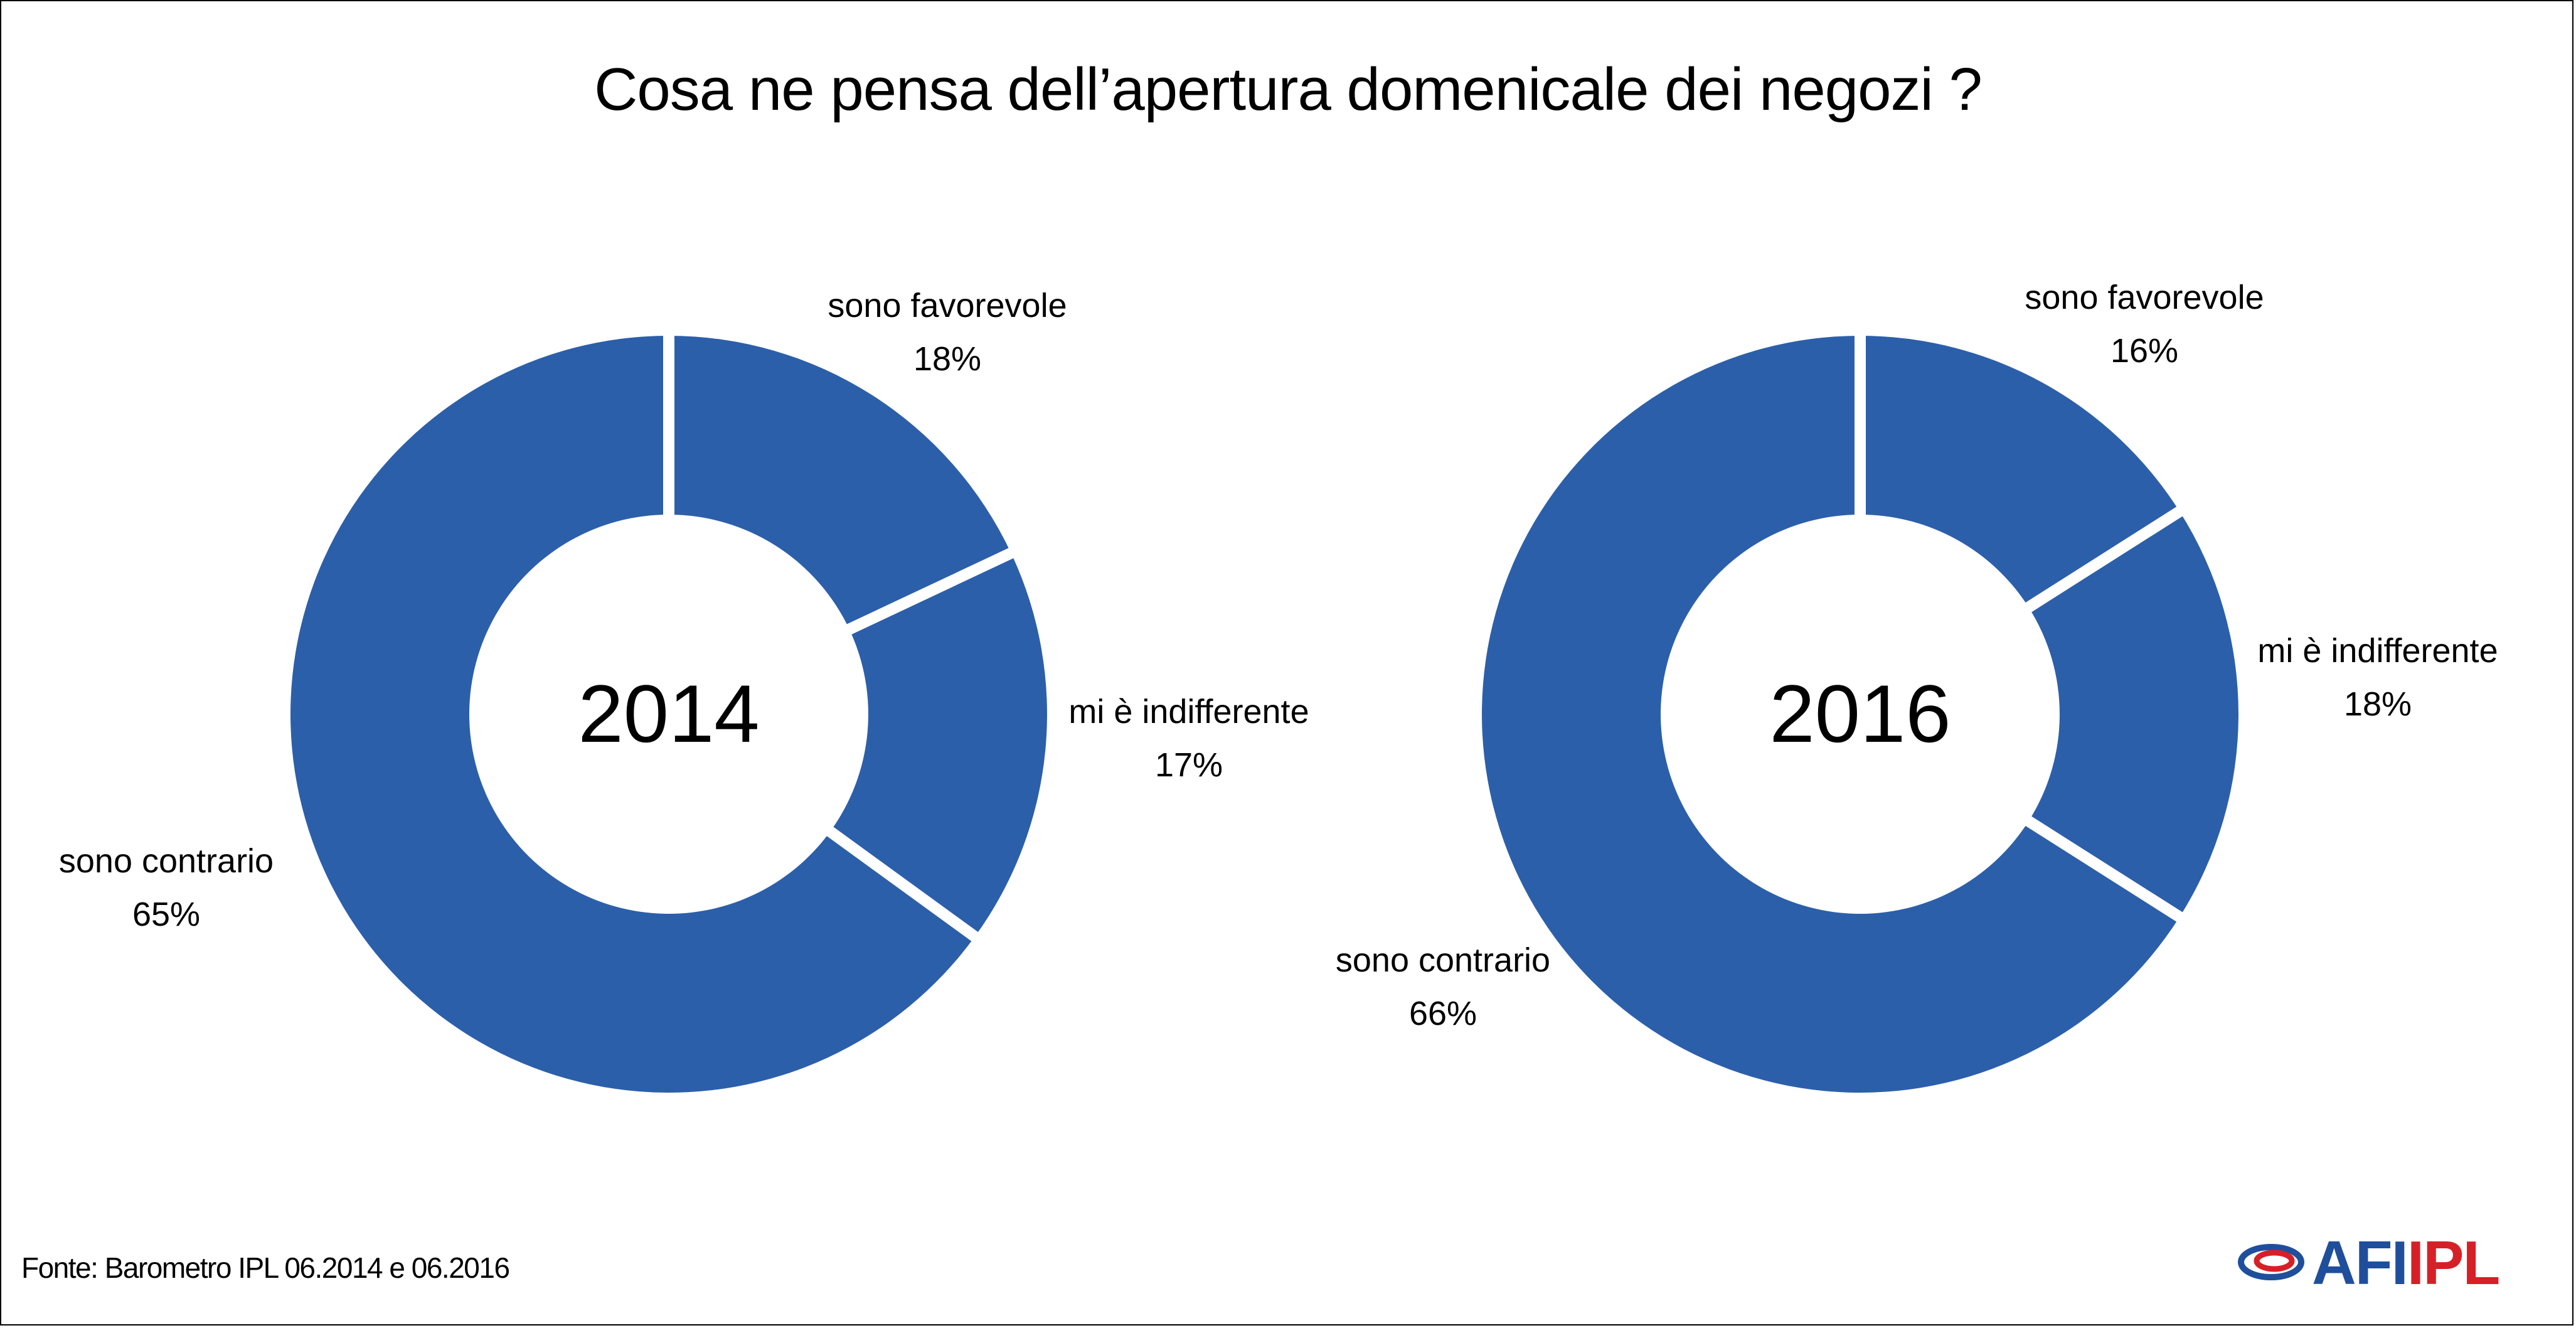  What do you see at coordinates (2406, 1262) in the screenshot?
I see `logo-text: AFIIPL` at bounding box center [2406, 1262].